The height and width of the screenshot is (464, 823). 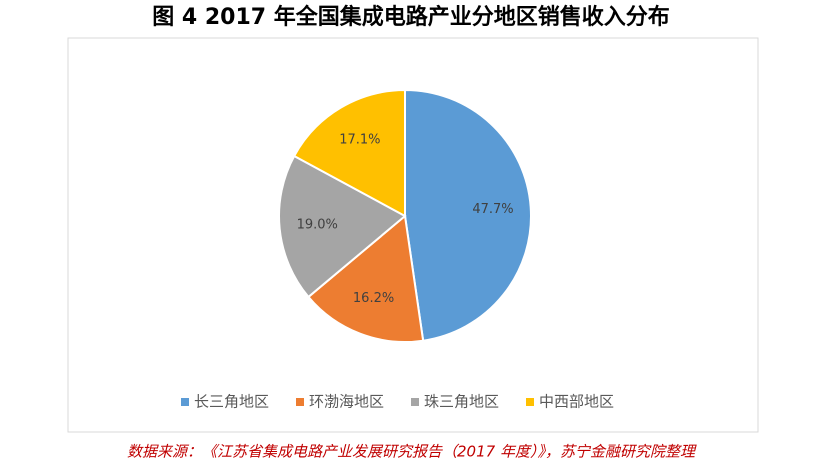 I want to click on legend-label: 长三角地区, so click(x=231, y=402).